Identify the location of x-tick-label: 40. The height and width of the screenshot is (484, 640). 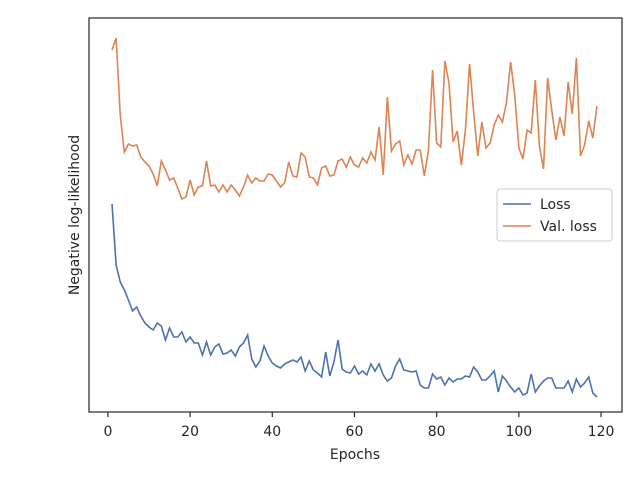
(272, 432).